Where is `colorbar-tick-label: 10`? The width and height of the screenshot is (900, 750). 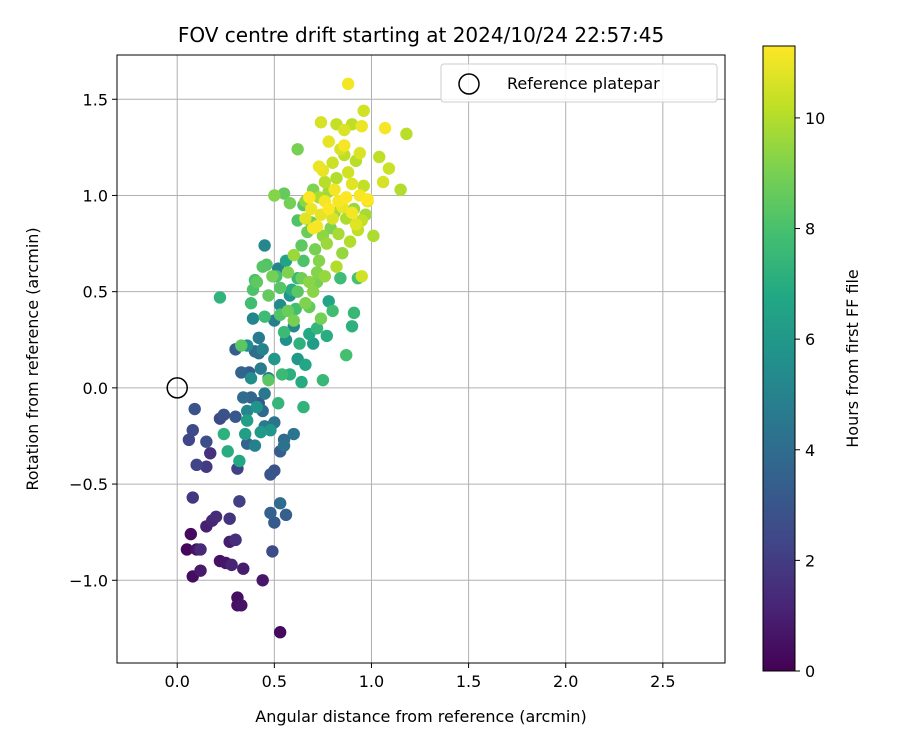 colorbar-tick-label: 10 is located at coordinates (815, 118).